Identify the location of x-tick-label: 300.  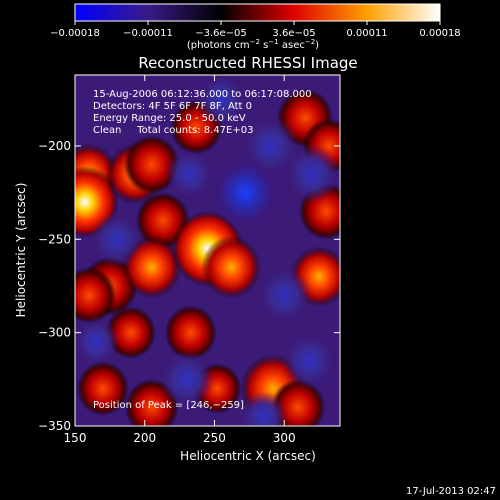
(284, 438).